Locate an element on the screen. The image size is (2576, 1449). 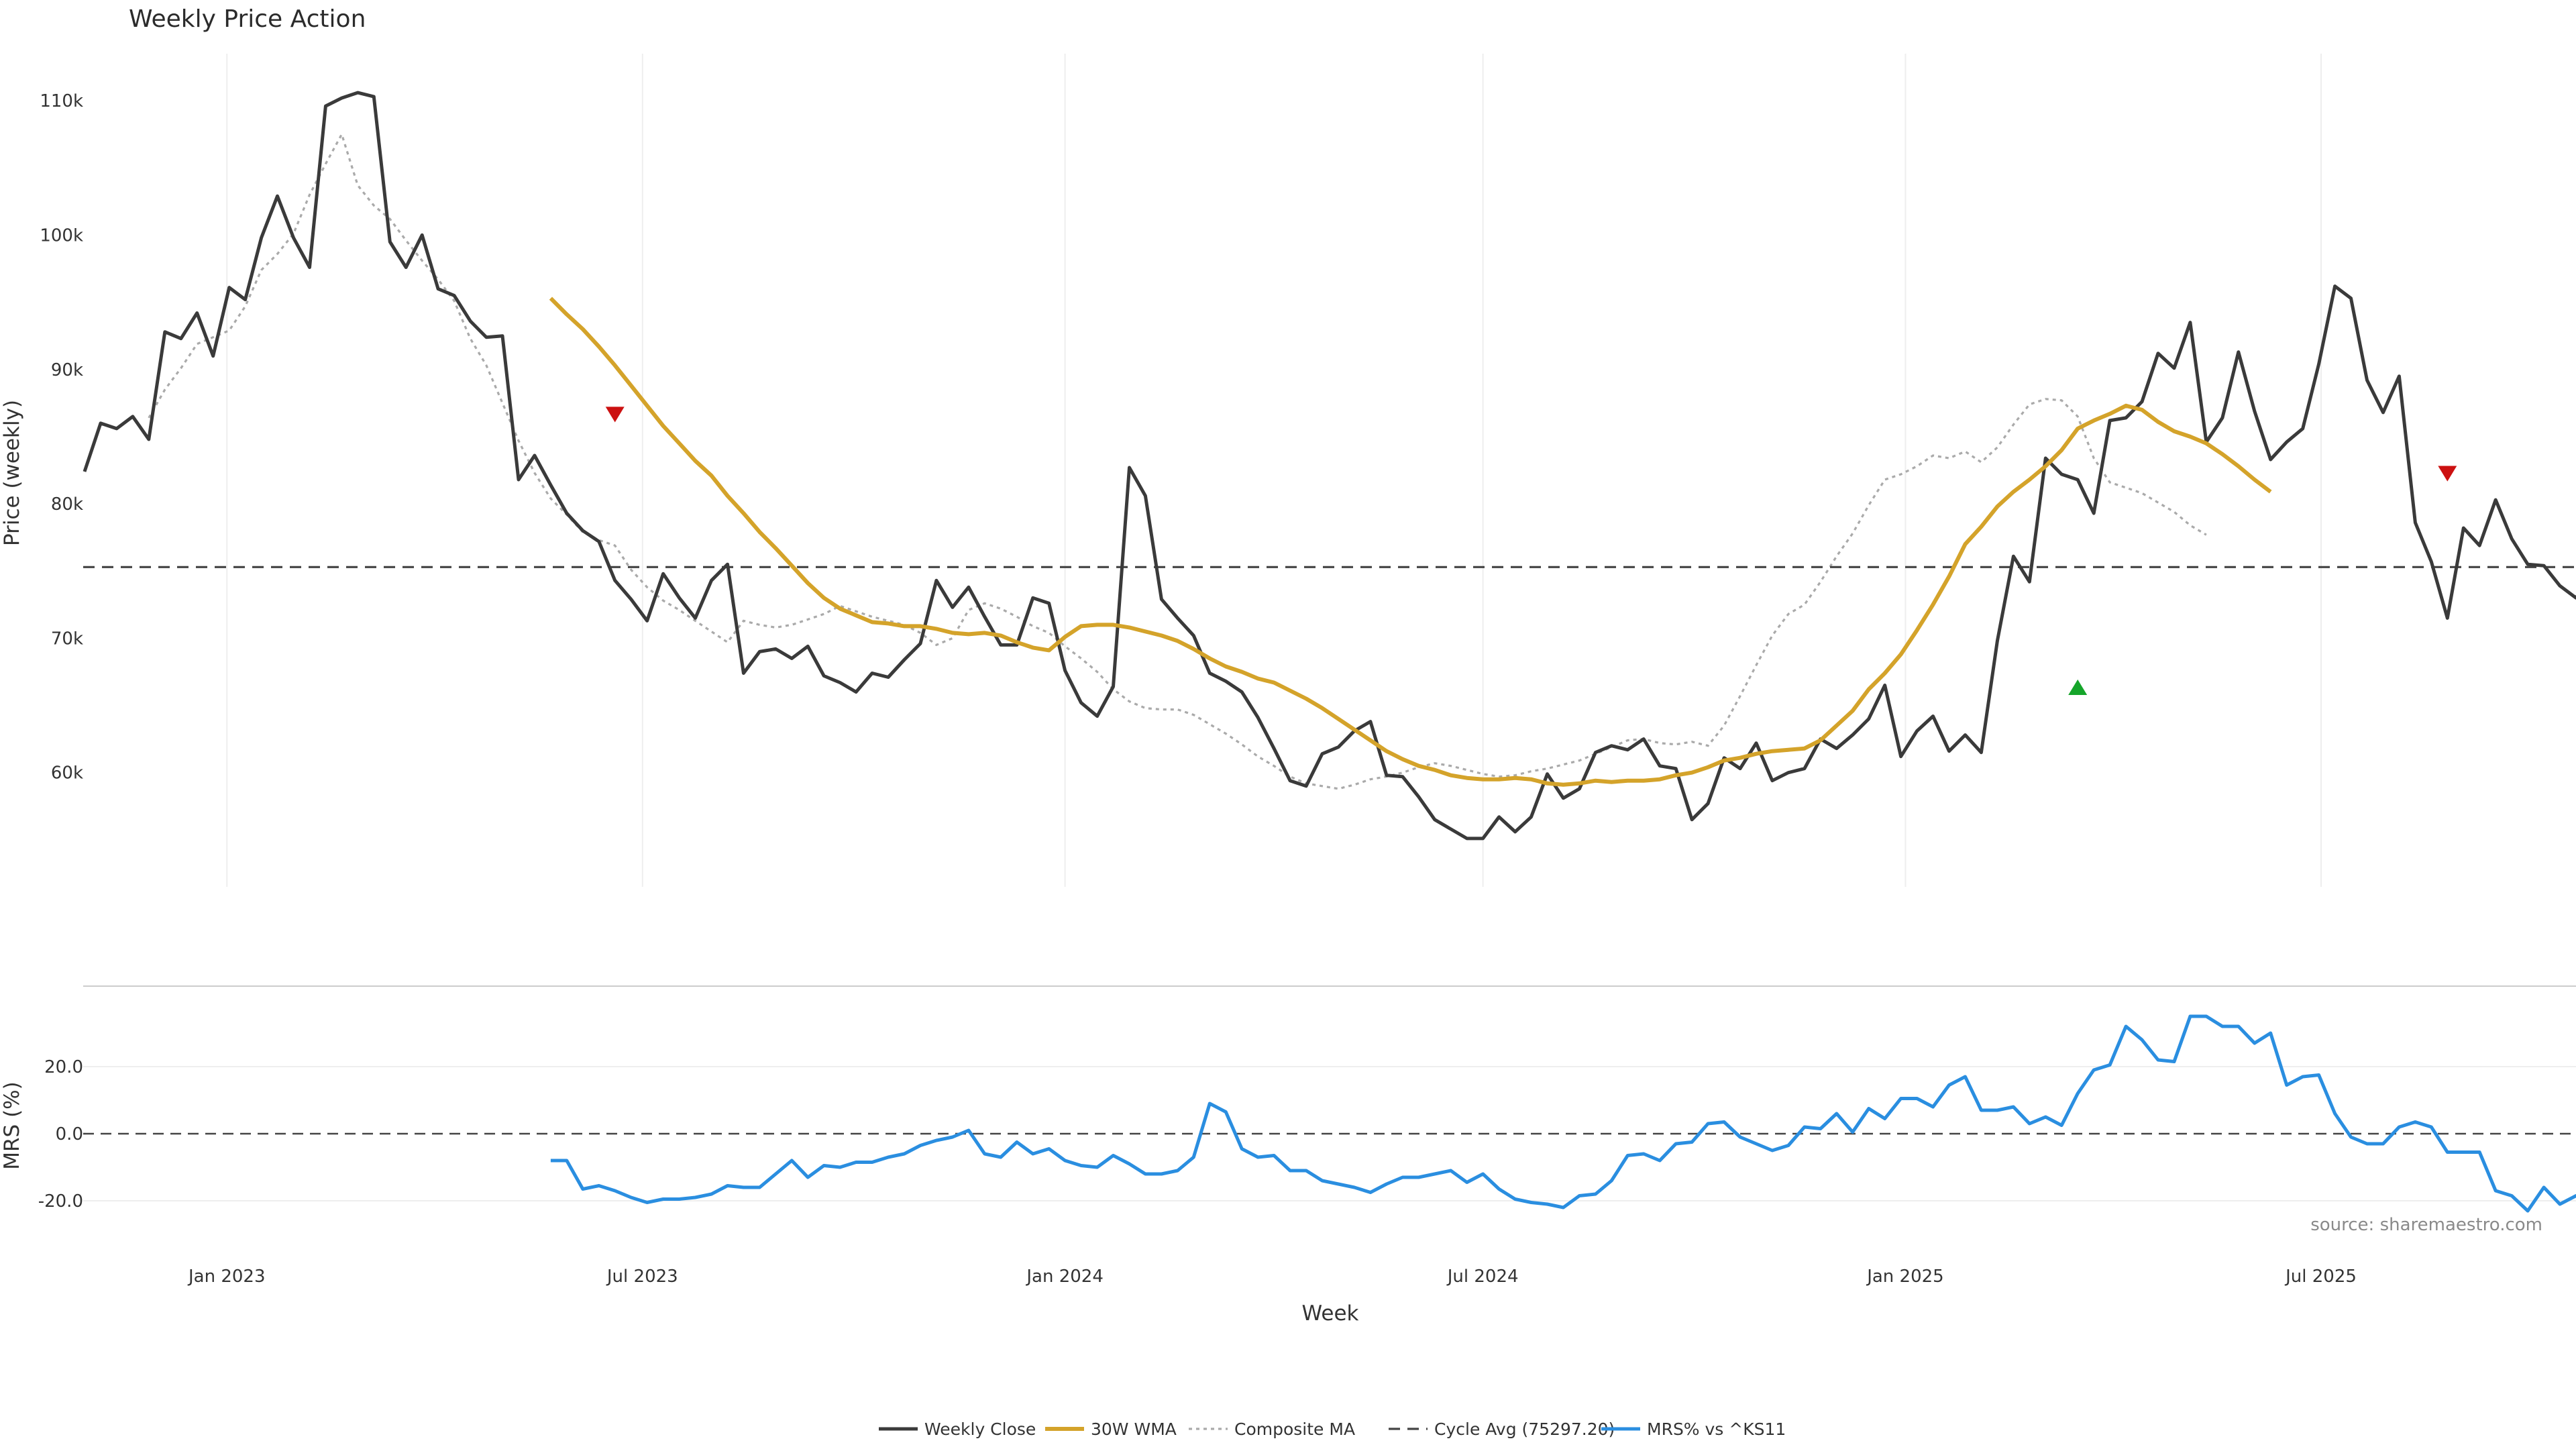
mrs-y-axis-label: MRS (%) is located at coordinates (12, 1125).